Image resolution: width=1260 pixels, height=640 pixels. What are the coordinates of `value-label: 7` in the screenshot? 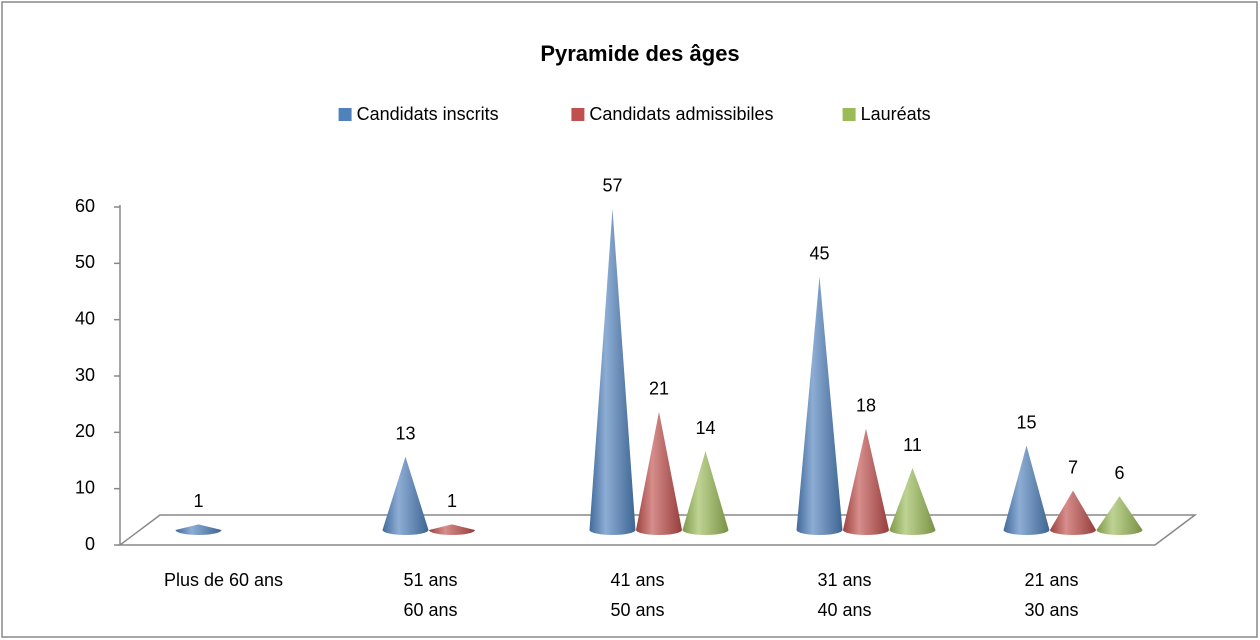 It's located at (1073, 467).